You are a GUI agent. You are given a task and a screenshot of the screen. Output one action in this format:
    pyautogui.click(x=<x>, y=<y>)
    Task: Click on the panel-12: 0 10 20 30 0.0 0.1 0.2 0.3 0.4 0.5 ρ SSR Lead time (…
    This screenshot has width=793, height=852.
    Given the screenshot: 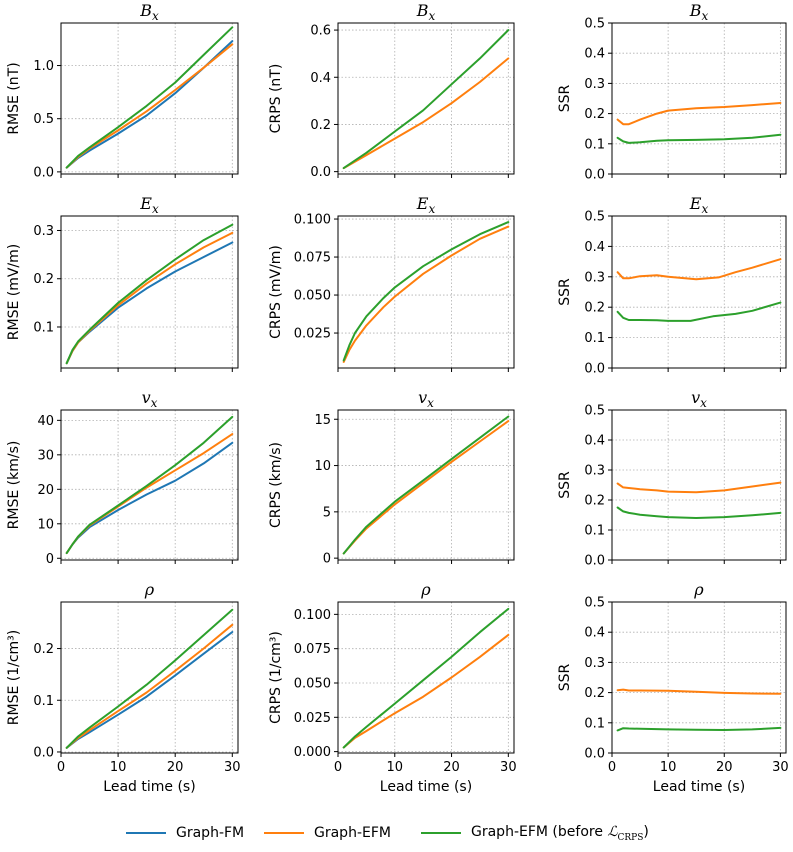 What is the action you would take?
    pyautogui.click(x=673, y=687)
    